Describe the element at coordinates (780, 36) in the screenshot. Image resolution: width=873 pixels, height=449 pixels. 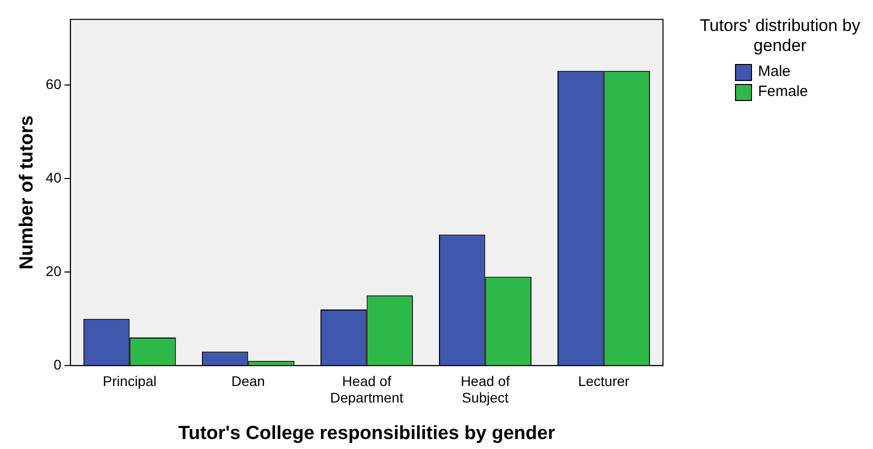
I see `legend-title: Tutors' distribution by gender` at that location.